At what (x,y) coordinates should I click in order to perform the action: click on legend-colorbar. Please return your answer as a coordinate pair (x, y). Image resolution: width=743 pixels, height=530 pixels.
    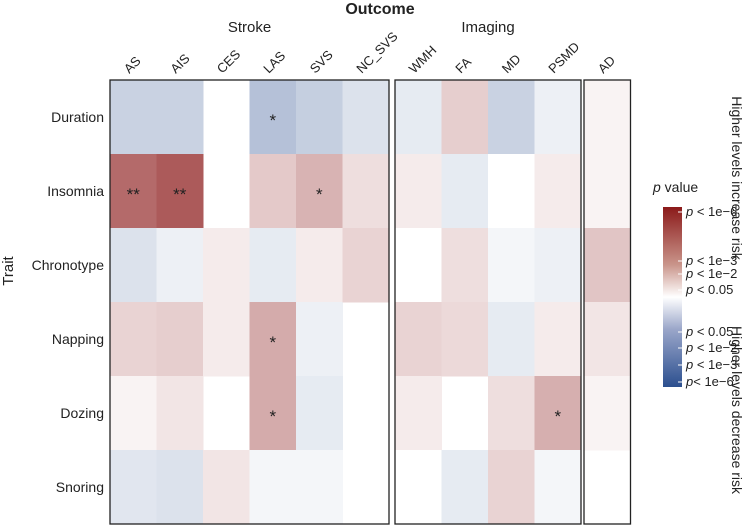
    Looking at the image, I should click on (672, 297).